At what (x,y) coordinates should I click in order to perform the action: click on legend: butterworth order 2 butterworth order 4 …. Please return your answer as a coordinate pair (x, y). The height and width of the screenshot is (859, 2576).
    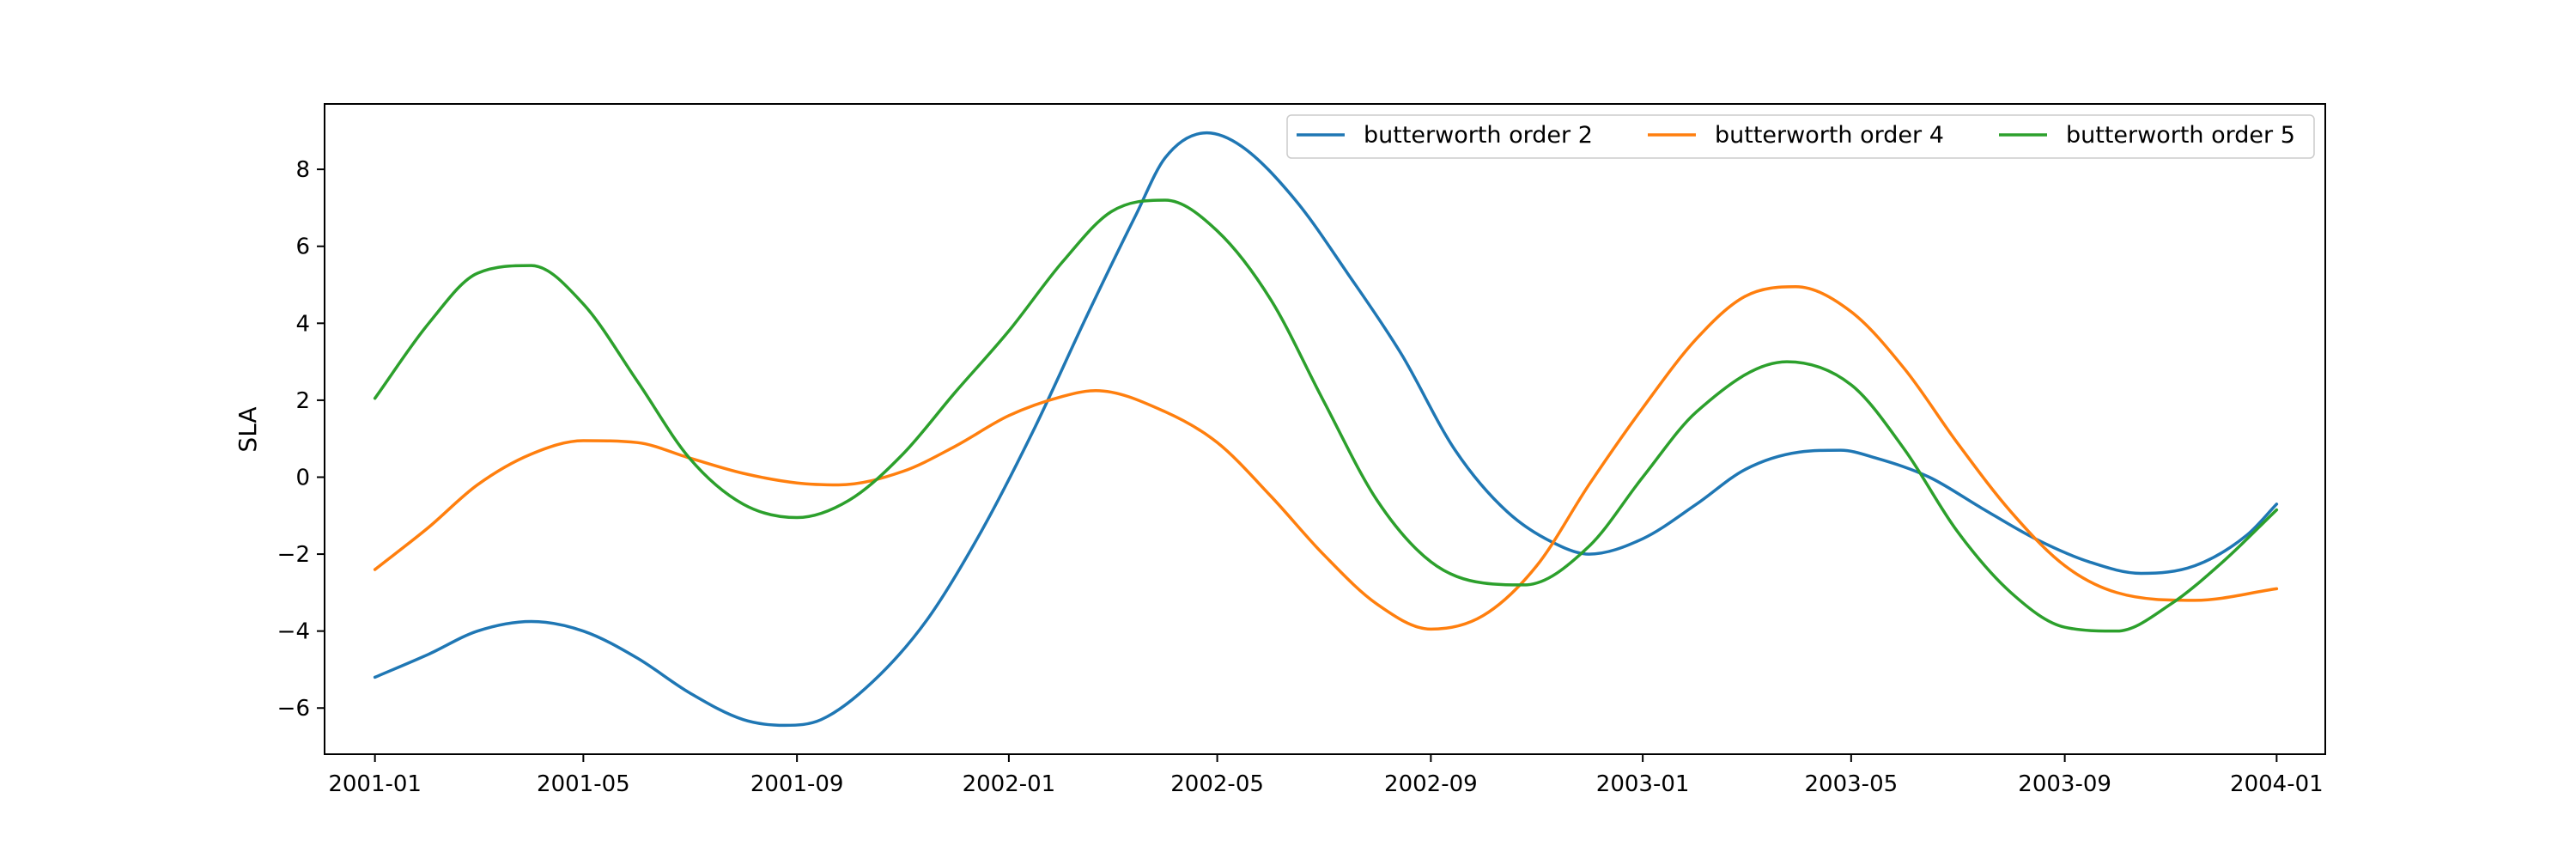
    Looking at the image, I should click on (1800, 137).